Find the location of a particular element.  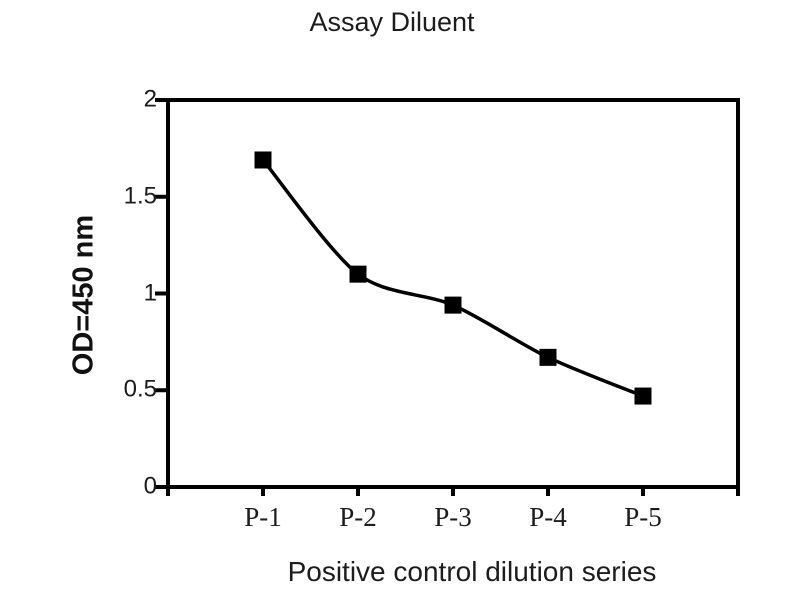

x-axis-title: Positive control dilution series is located at coordinates (472, 571).